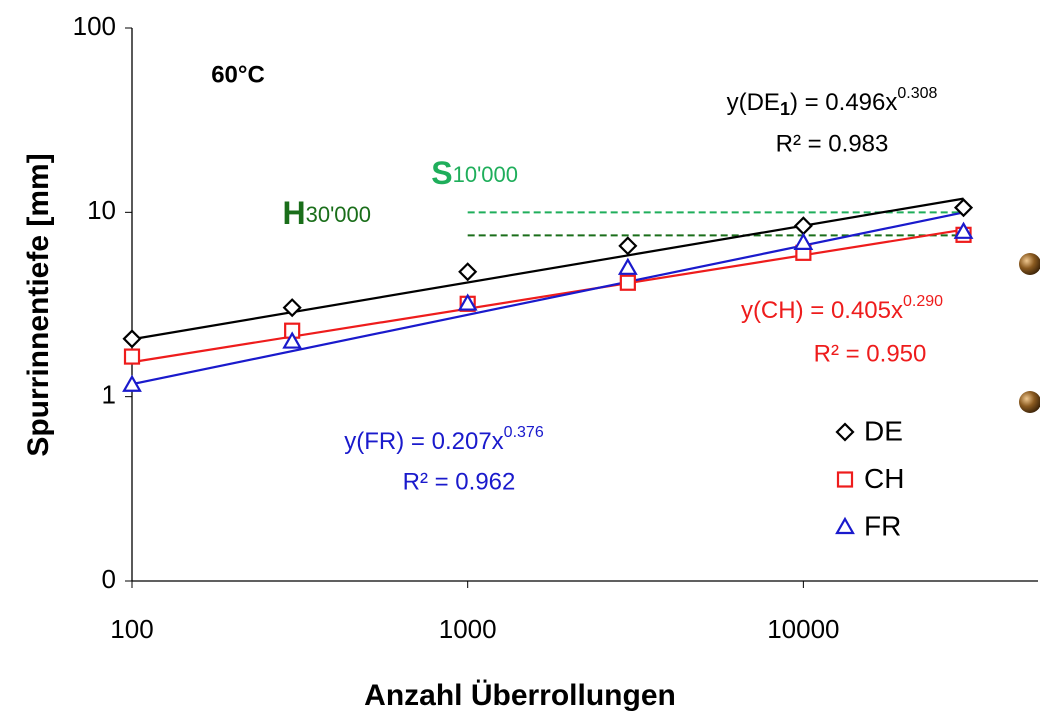 The height and width of the screenshot is (715, 1040). Describe the element at coordinates (485, 174) in the screenshot. I see `reference-sublabel: 10'000` at that location.